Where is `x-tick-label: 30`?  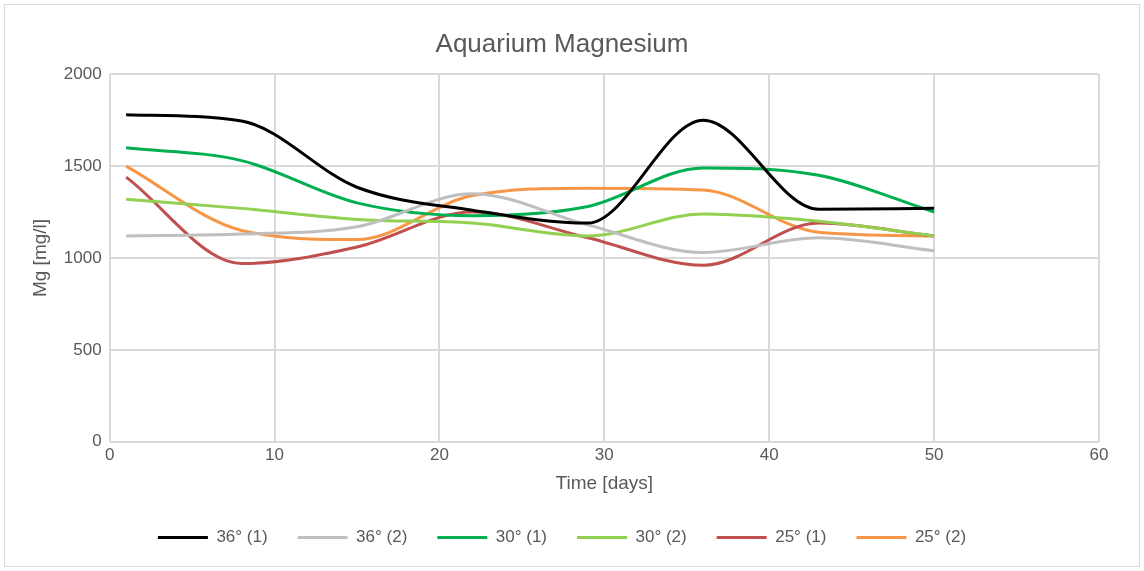
x-tick-label: 30 is located at coordinates (604, 454).